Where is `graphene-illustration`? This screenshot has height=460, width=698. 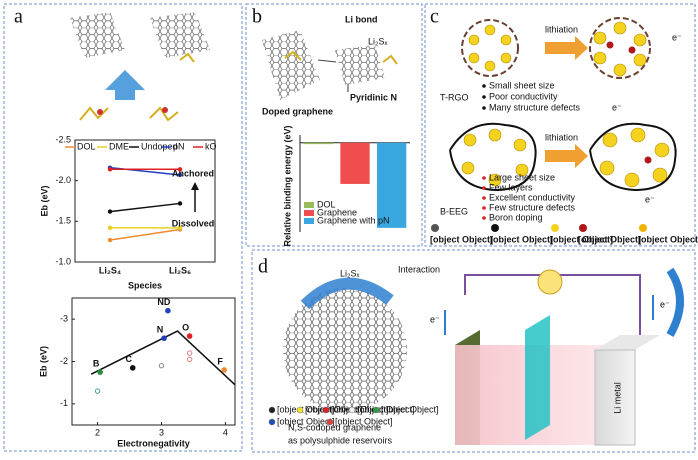
graphene-illustration is located at coordinates (140, 67).